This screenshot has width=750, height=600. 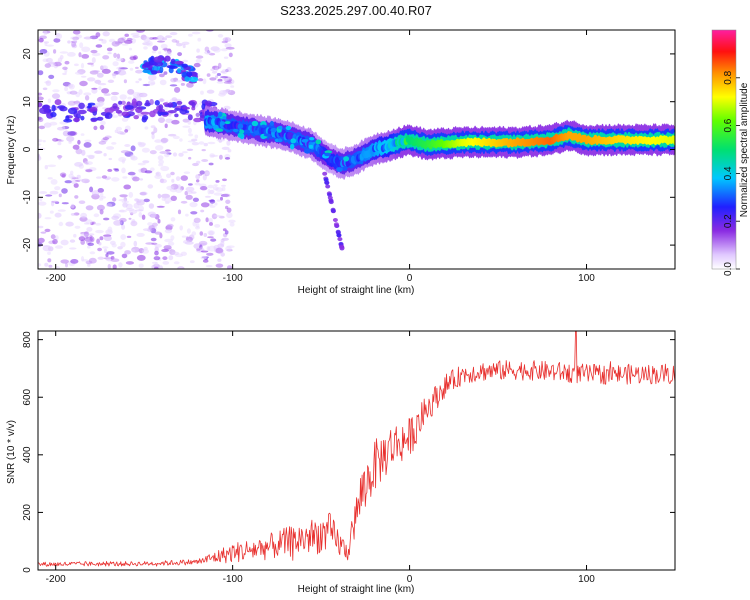 What do you see at coordinates (356, 589) in the screenshot?
I see `snr-x-label: Height of straight line (km)` at bounding box center [356, 589].